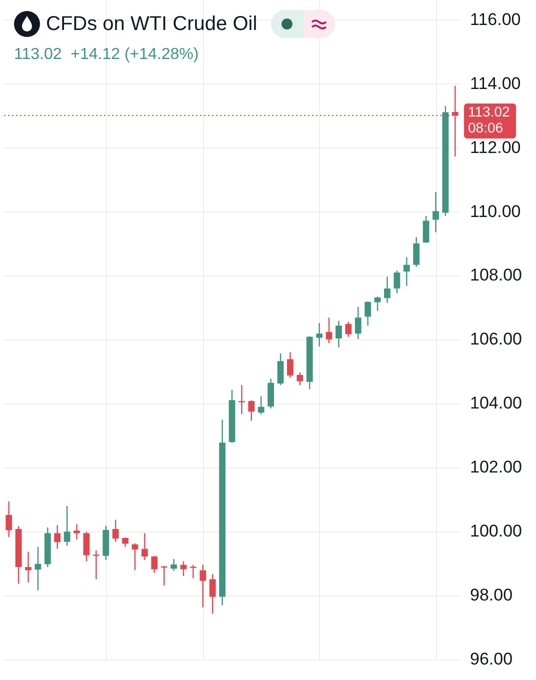 Image resolution: width=536 pixels, height=680 pixels. Describe the element at coordinates (496, 467) in the screenshot. I see `y-tick-label: 102.00` at that location.